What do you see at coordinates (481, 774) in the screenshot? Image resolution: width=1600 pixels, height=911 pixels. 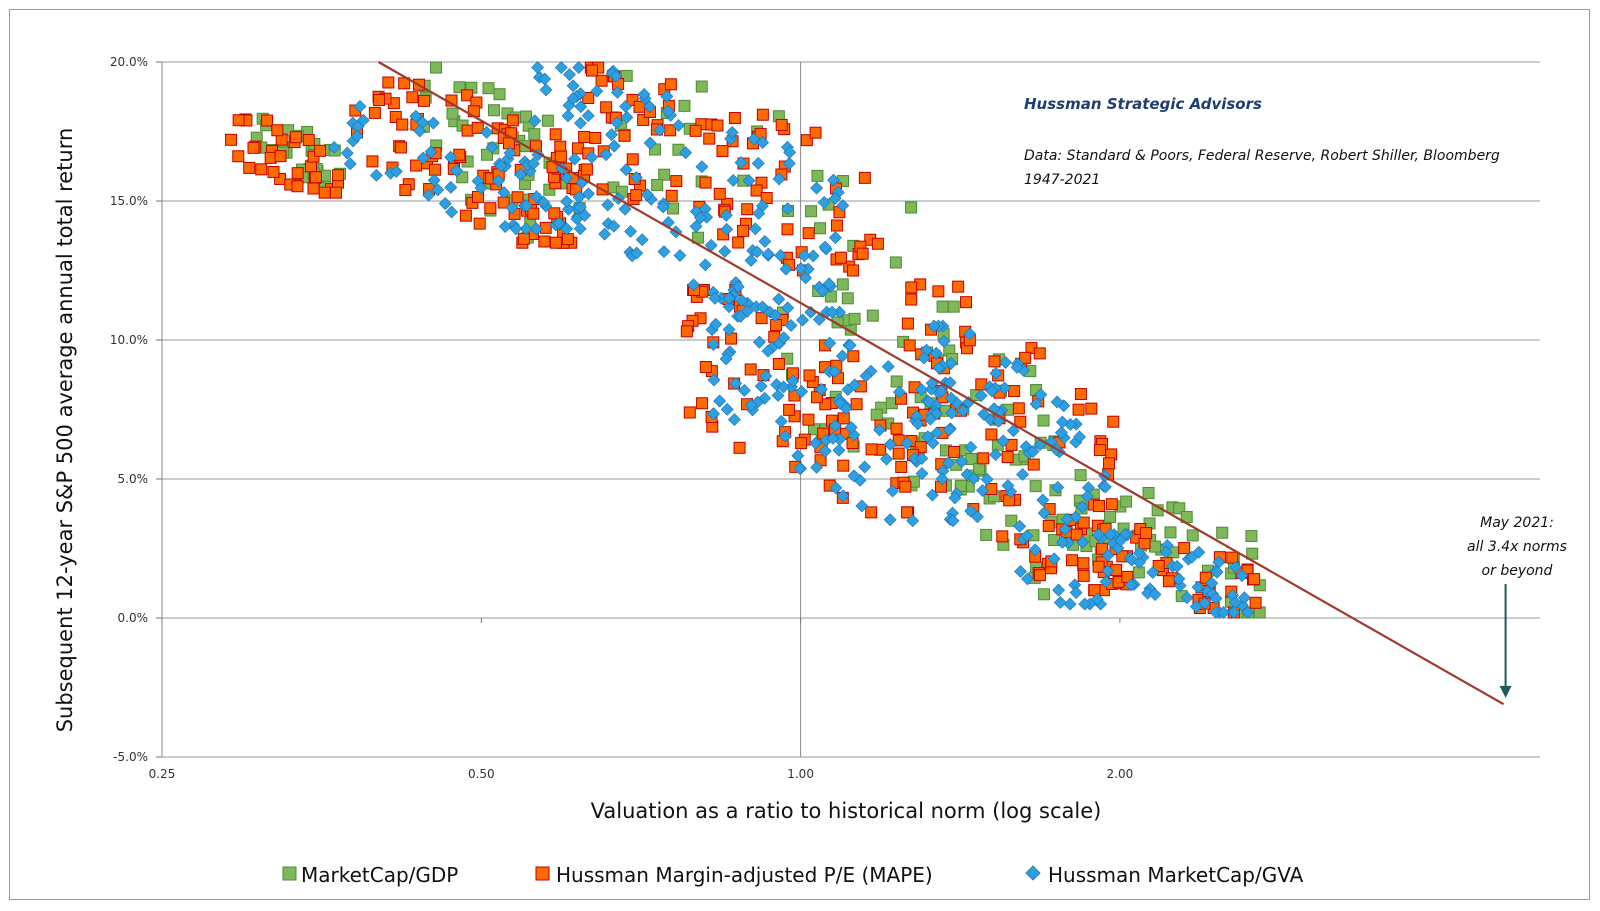 I see `x-tick-label: 0.50` at bounding box center [481, 774].